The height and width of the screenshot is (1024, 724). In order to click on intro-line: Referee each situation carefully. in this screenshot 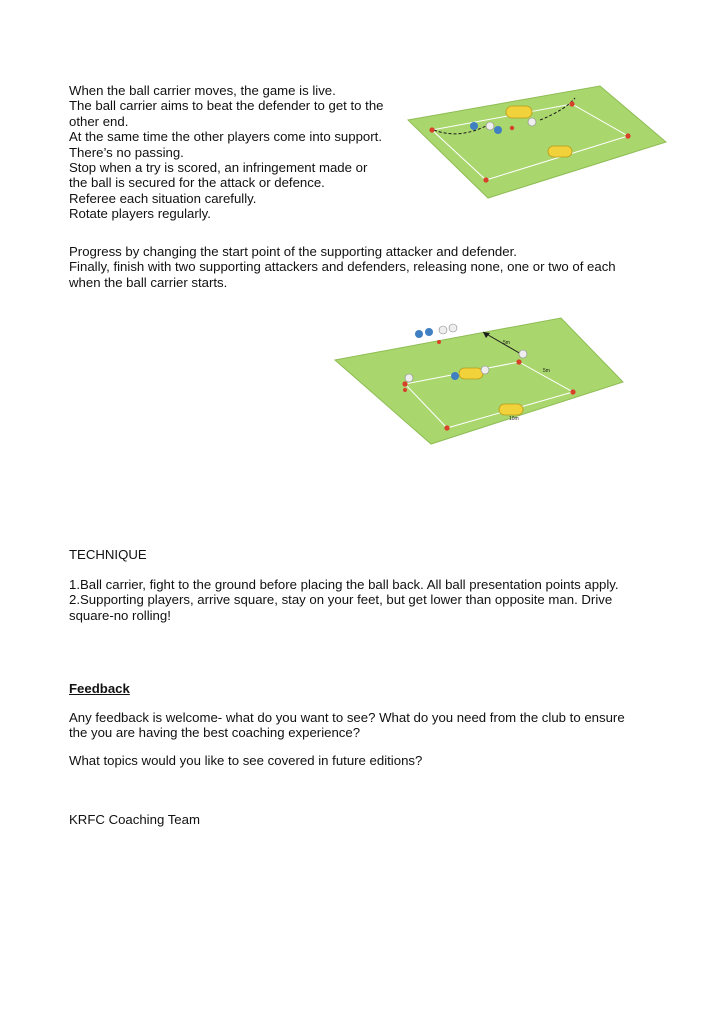, I will do `click(163, 198)`.